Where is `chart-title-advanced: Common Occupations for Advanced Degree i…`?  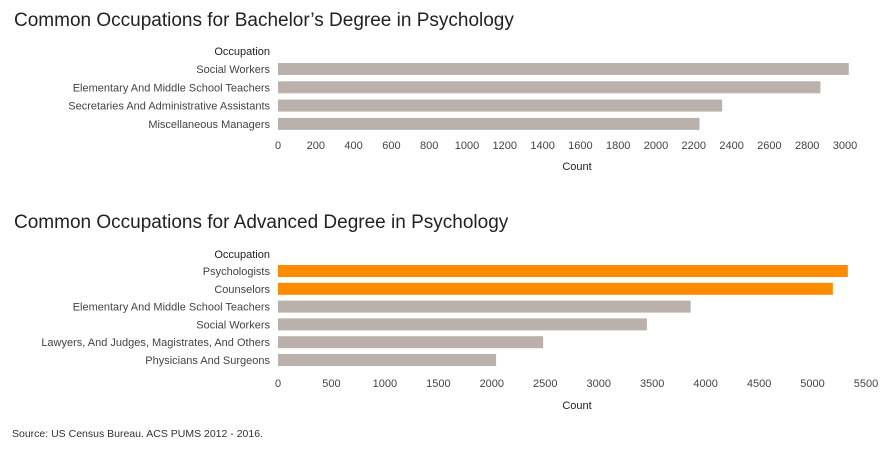
chart-title-advanced: Common Occupations for Advanced Degree i… is located at coordinates (261, 222).